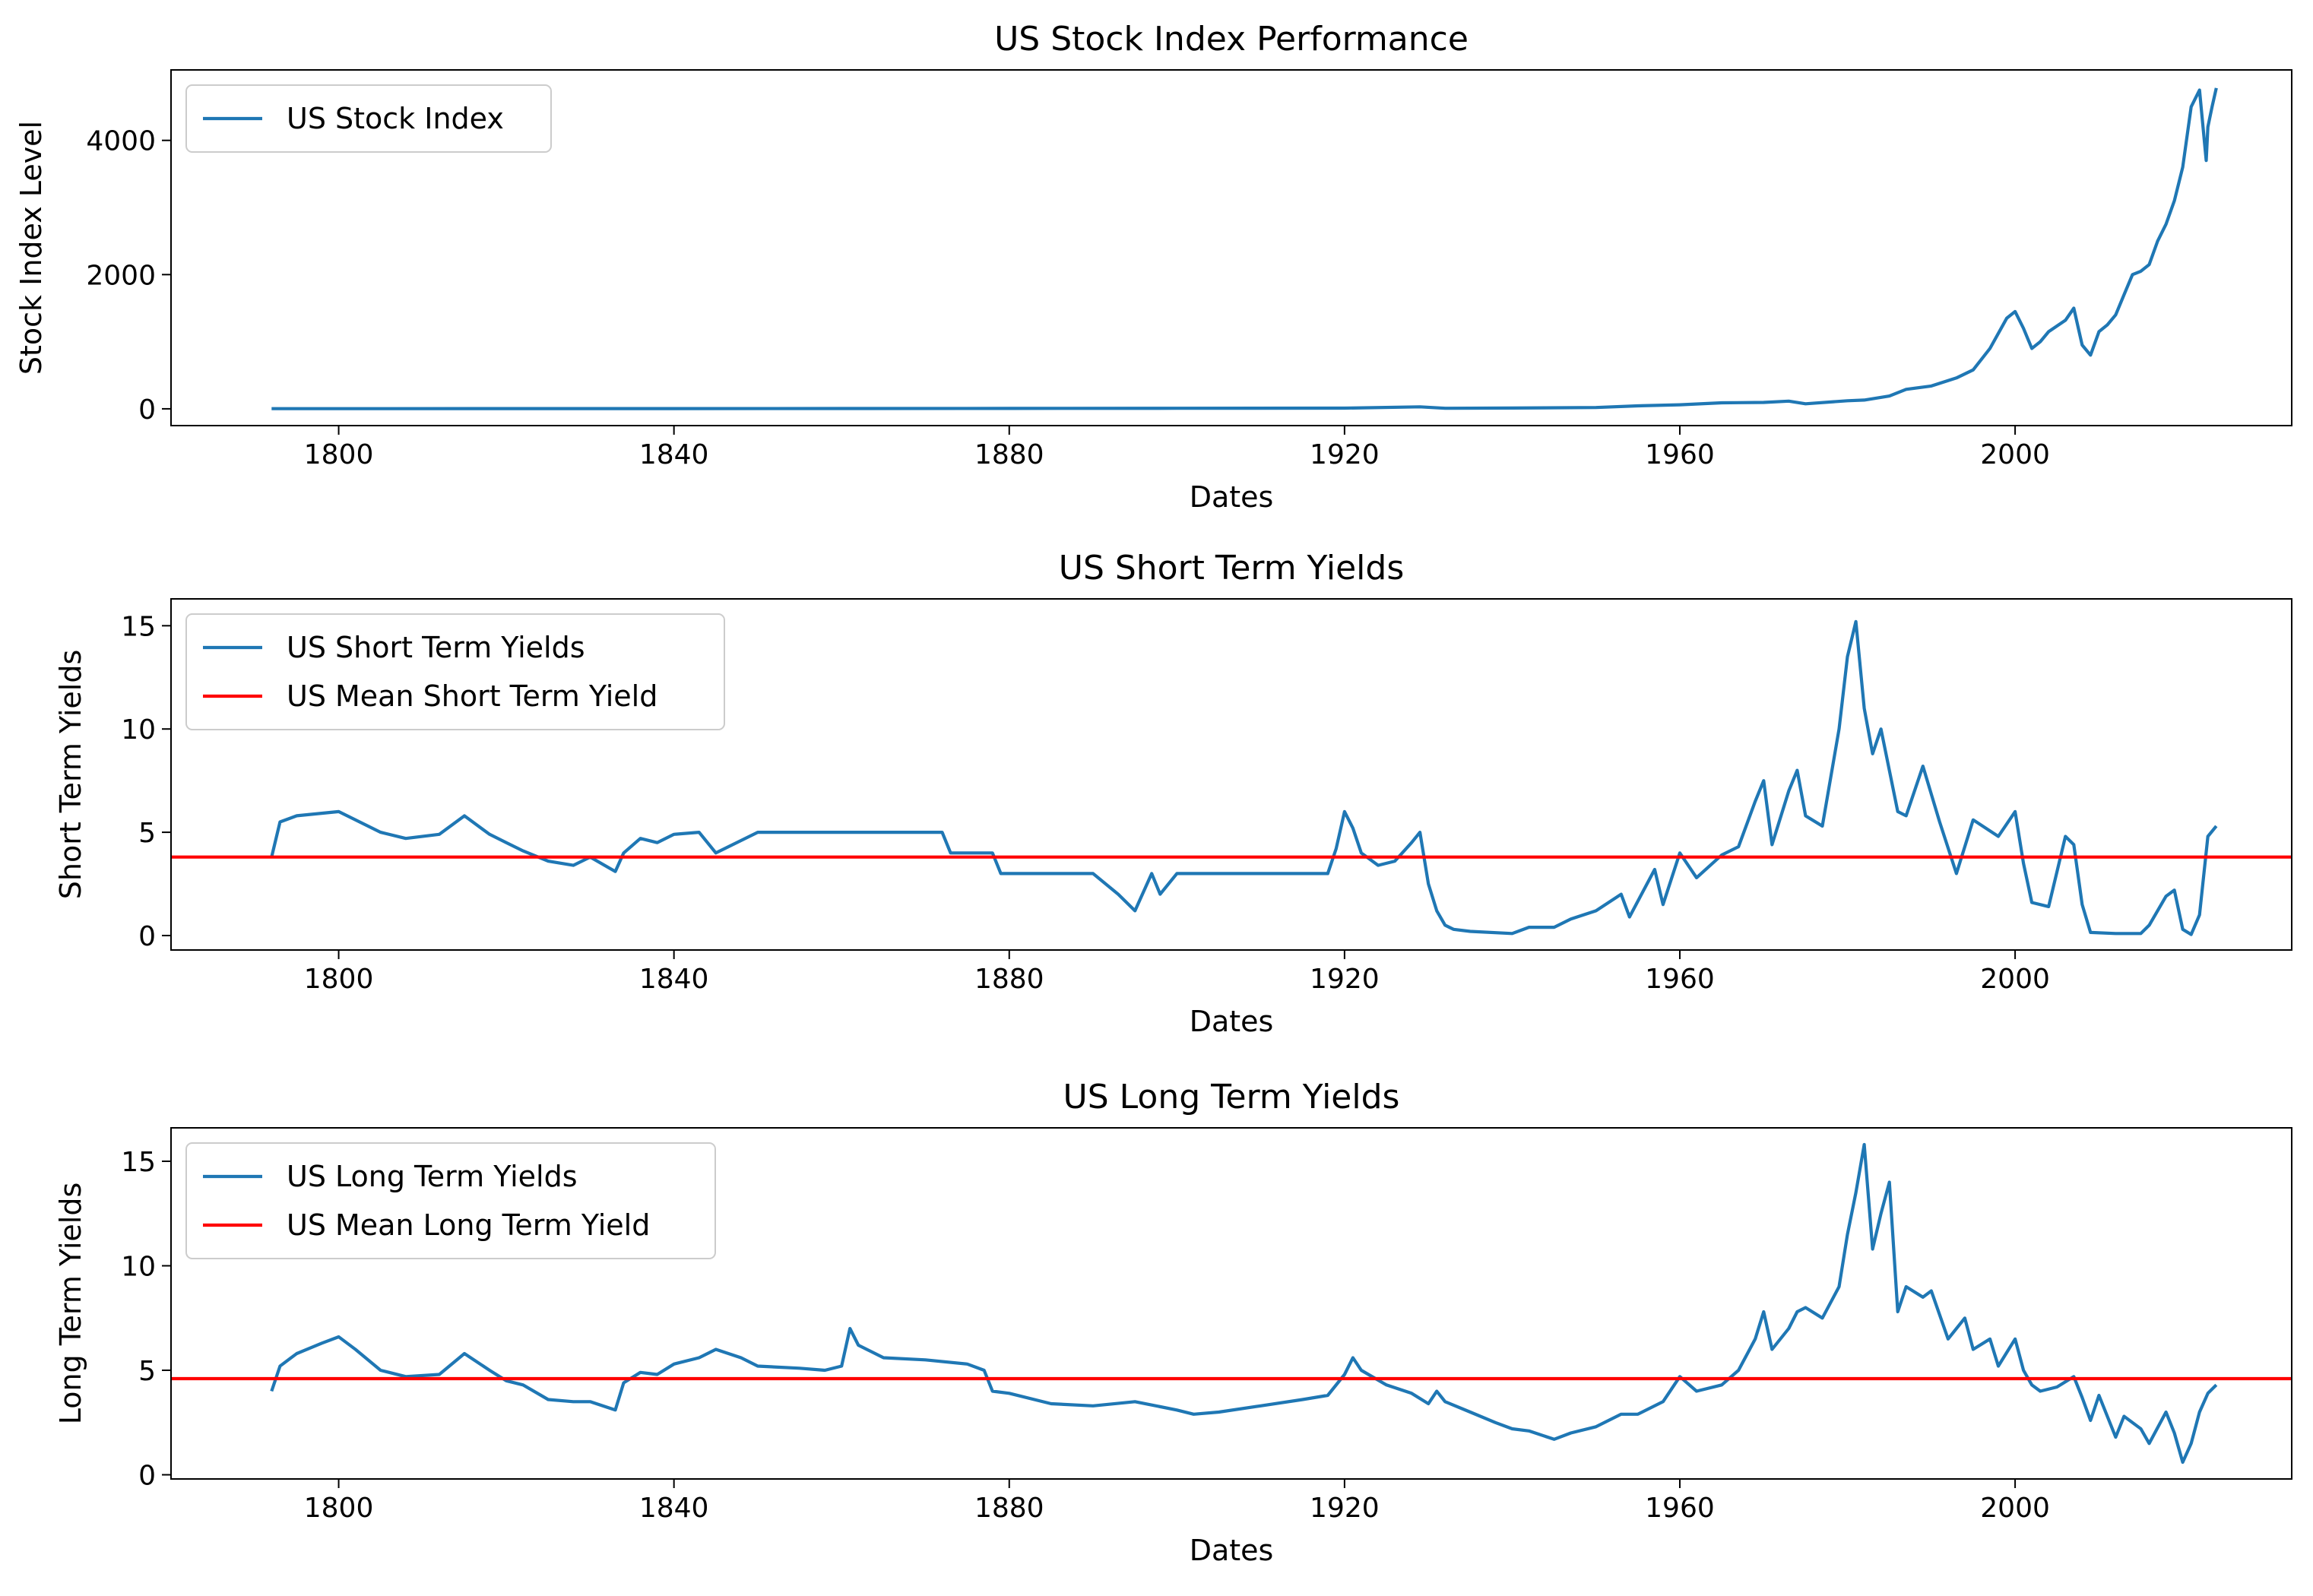  Describe the element at coordinates (31, 248) in the screenshot. I see `y-axis-label: Stock Index Level` at that location.